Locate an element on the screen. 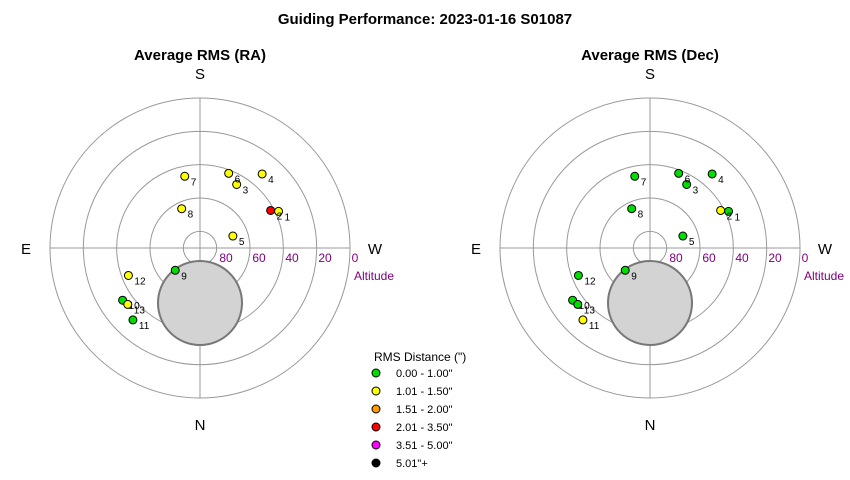  direction-right-ra: W is located at coordinates (375, 249).